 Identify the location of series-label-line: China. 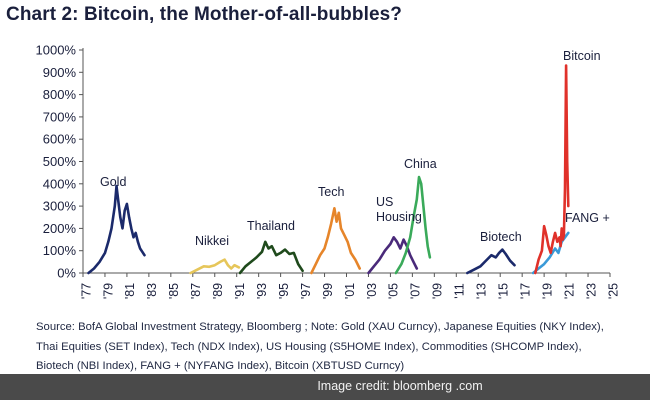
(420, 164).